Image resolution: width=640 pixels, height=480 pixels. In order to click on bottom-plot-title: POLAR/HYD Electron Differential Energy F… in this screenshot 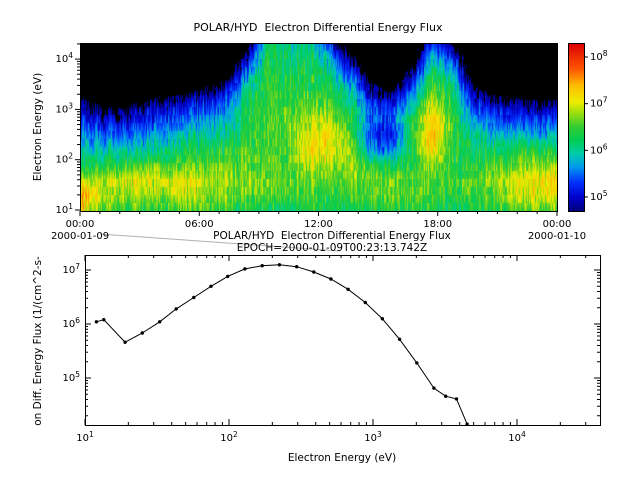, I will do `click(332, 236)`.